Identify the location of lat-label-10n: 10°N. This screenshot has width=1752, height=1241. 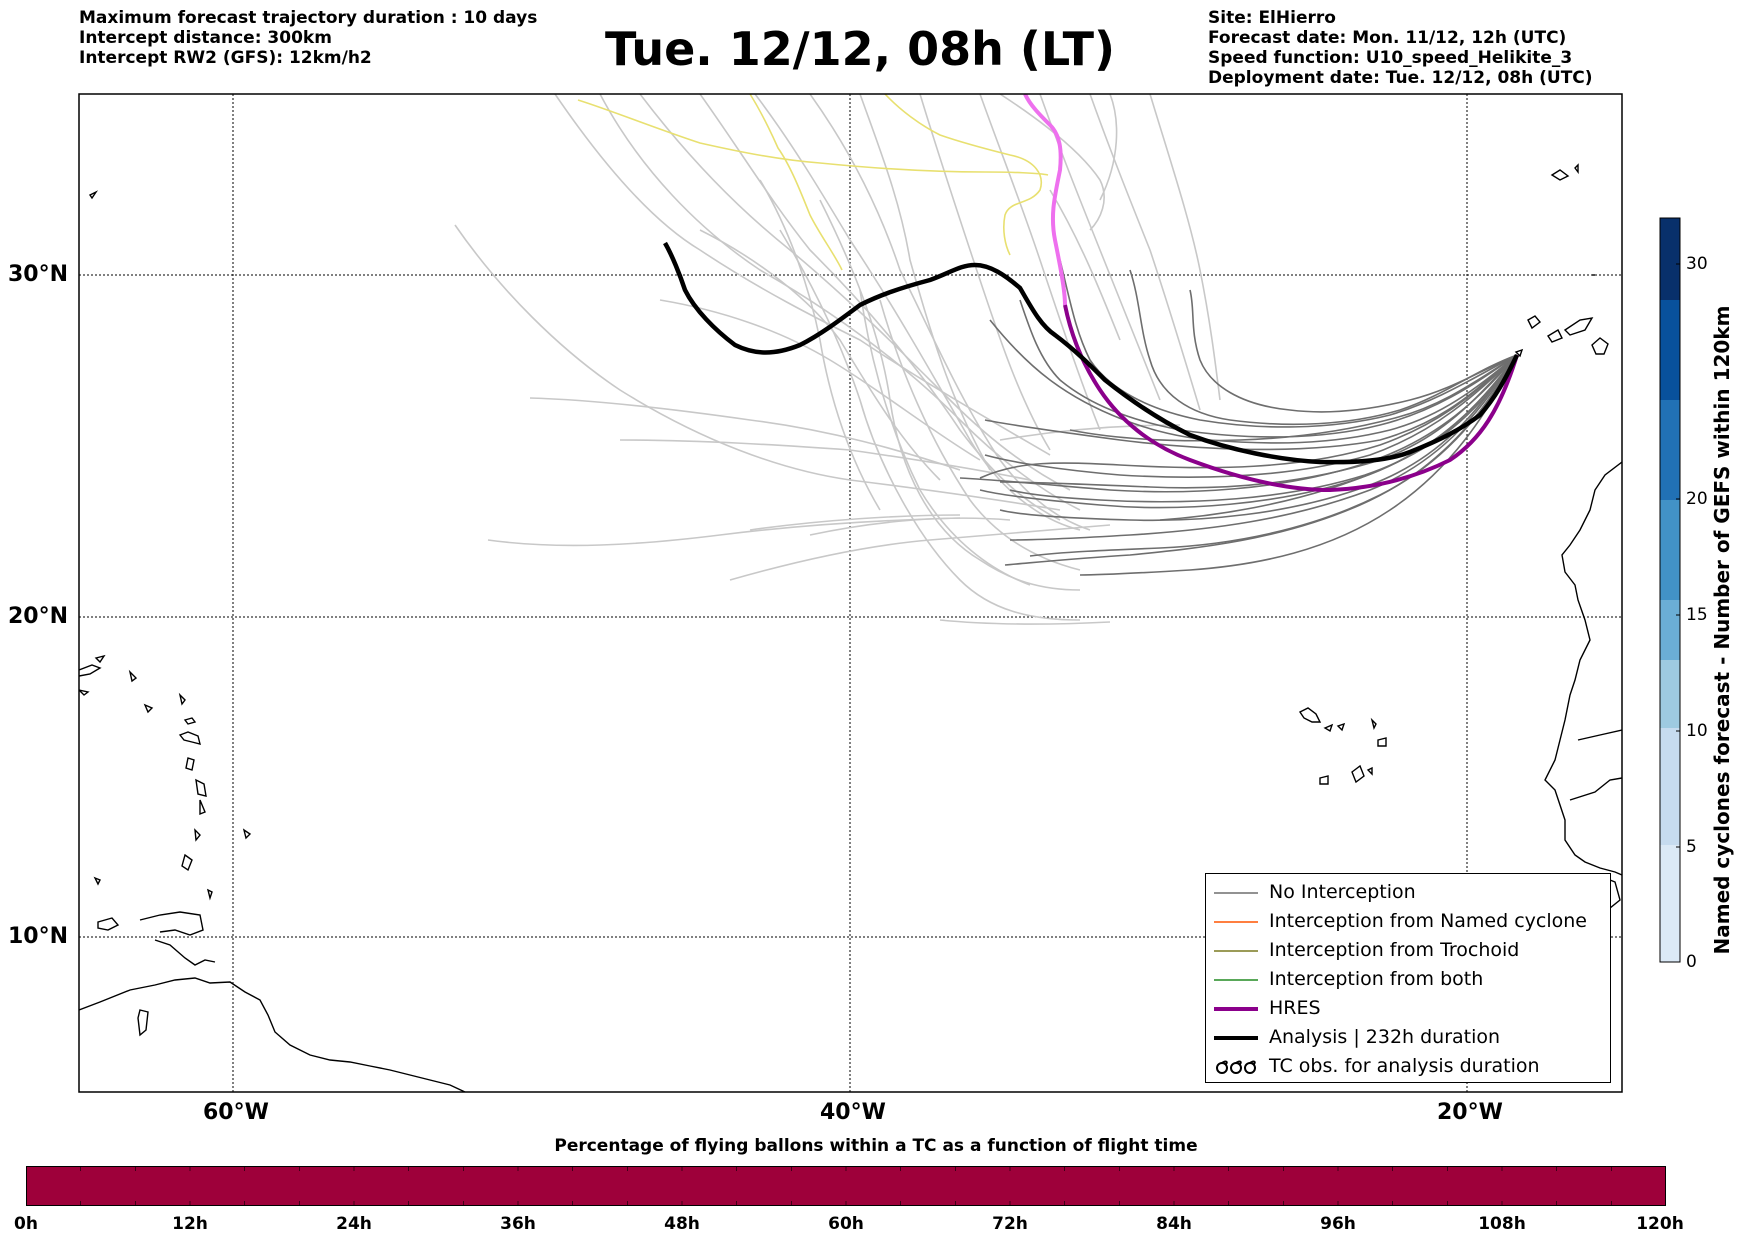
(38, 936).